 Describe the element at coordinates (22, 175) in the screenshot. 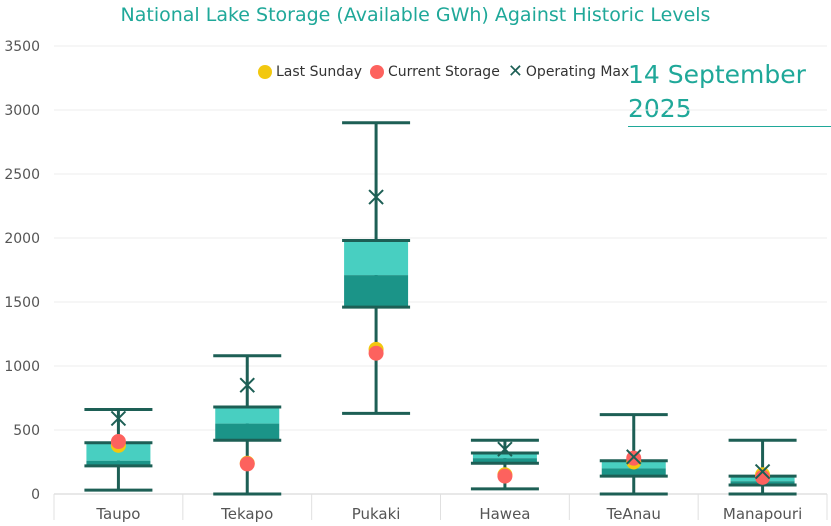

I see `y-tick-label: 2500` at that location.